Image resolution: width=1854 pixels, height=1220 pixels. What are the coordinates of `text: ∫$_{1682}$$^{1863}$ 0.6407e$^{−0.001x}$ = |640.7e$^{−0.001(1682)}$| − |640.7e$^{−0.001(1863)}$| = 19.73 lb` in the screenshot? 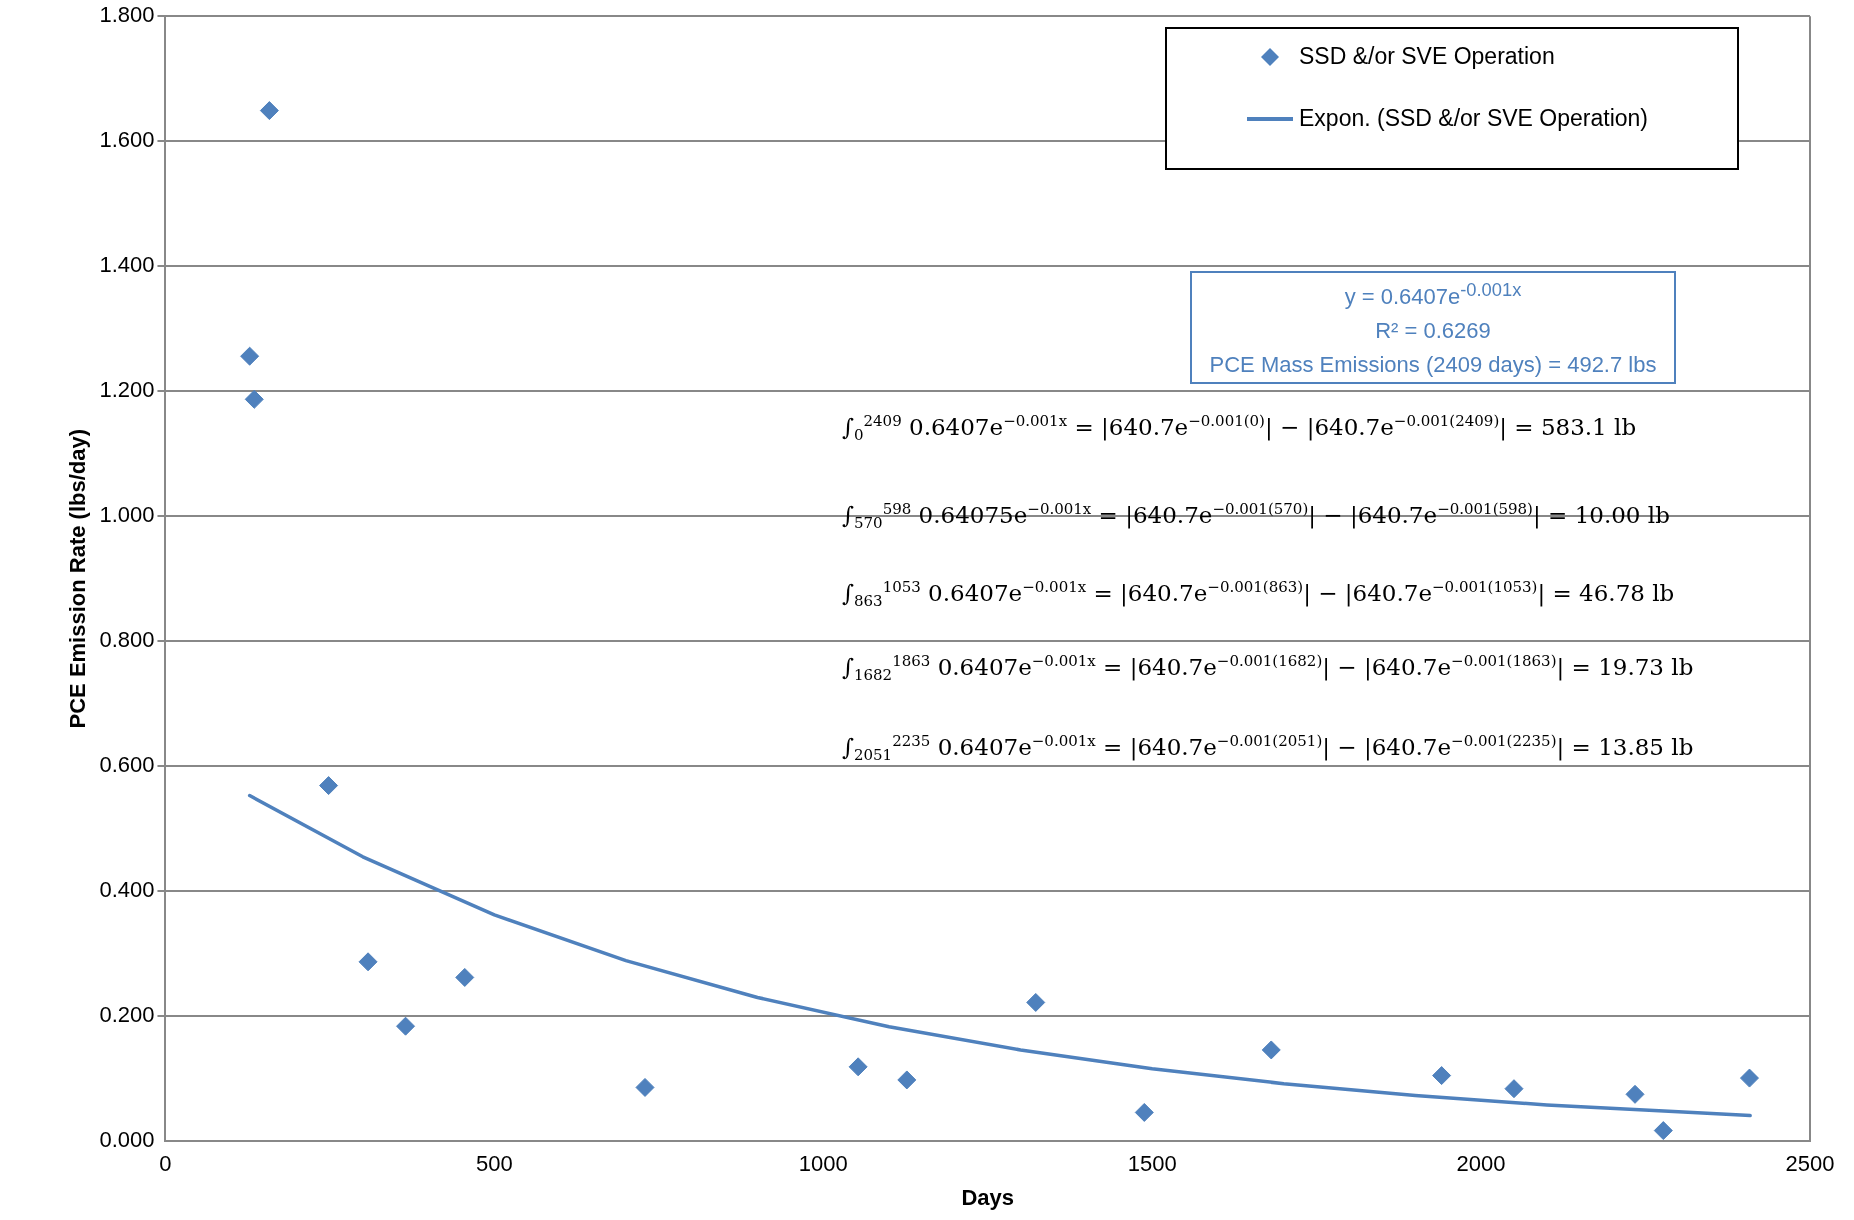 It's located at (1268, 668).